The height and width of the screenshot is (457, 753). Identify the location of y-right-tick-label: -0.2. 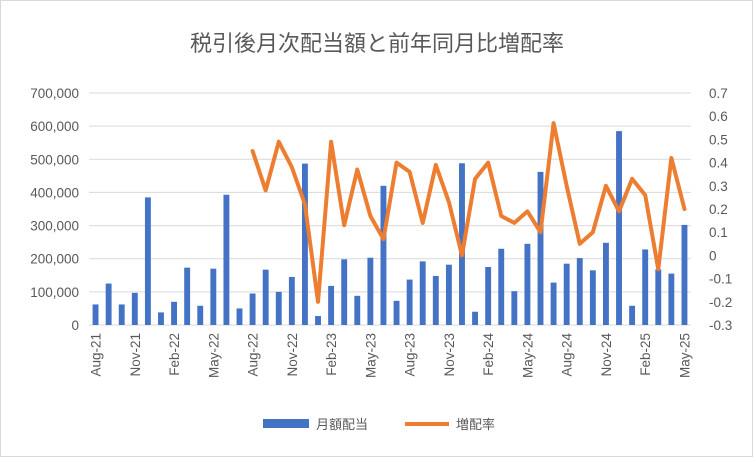
(720, 302).